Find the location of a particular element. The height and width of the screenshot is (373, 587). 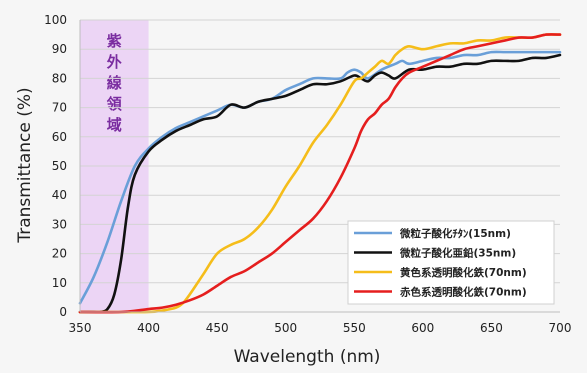

y-tick-label: 50 is located at coordinates (59, 166).